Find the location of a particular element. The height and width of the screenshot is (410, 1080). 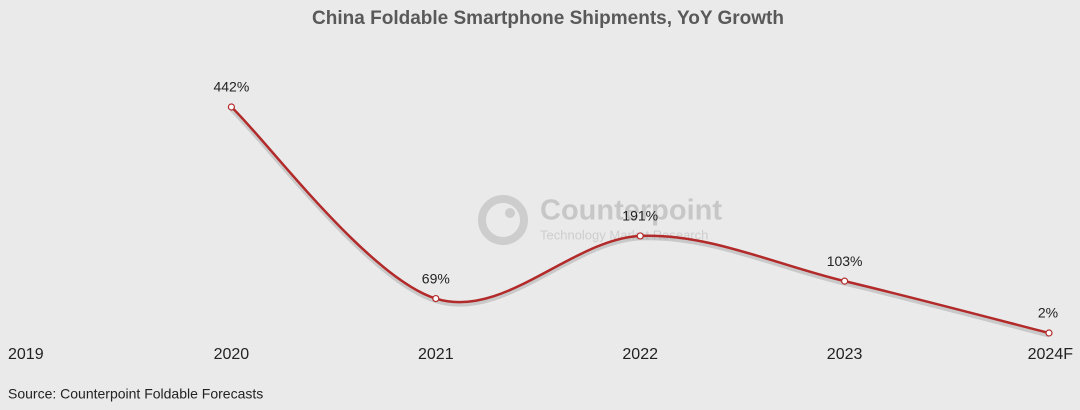

data-label: 69% is located at coordinates (436, 278).